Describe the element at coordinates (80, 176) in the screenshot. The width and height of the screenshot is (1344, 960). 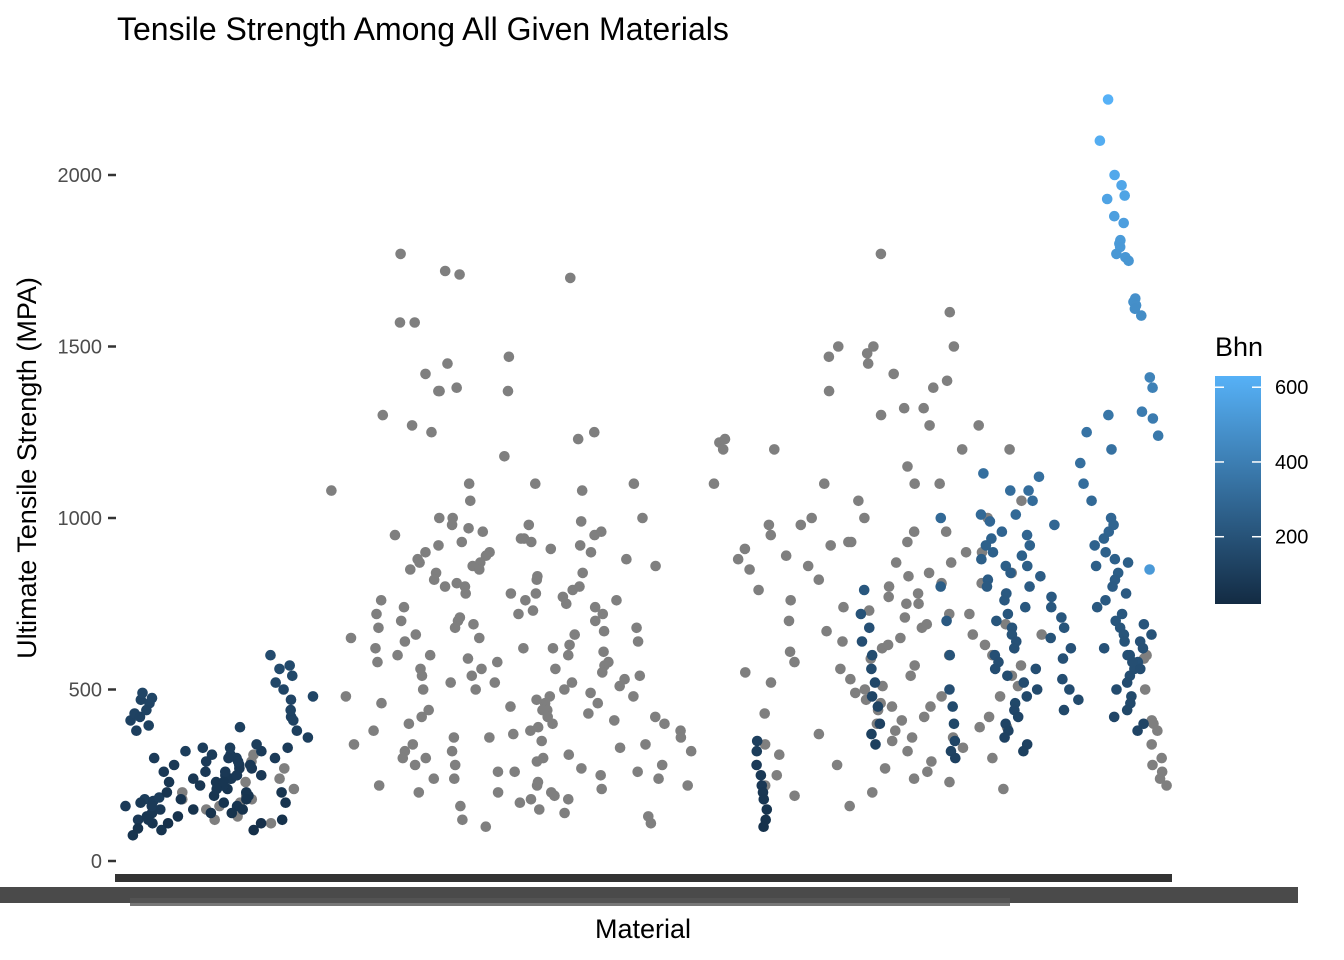
I see `y-tick-label: 2000` at that location.